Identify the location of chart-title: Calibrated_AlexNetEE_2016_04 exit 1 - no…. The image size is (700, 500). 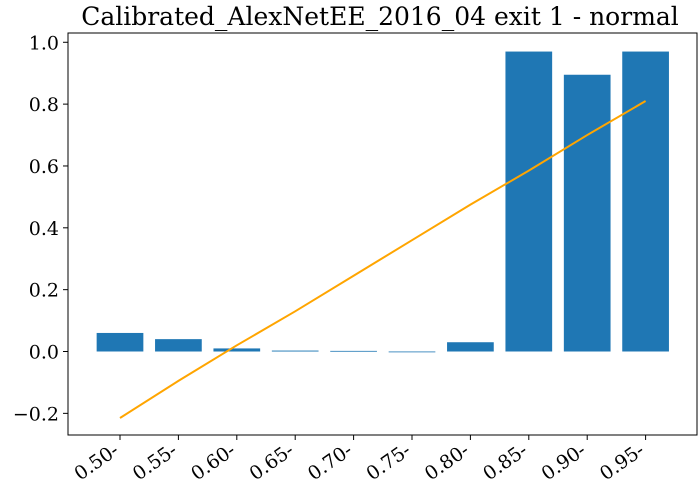
(380, 16).